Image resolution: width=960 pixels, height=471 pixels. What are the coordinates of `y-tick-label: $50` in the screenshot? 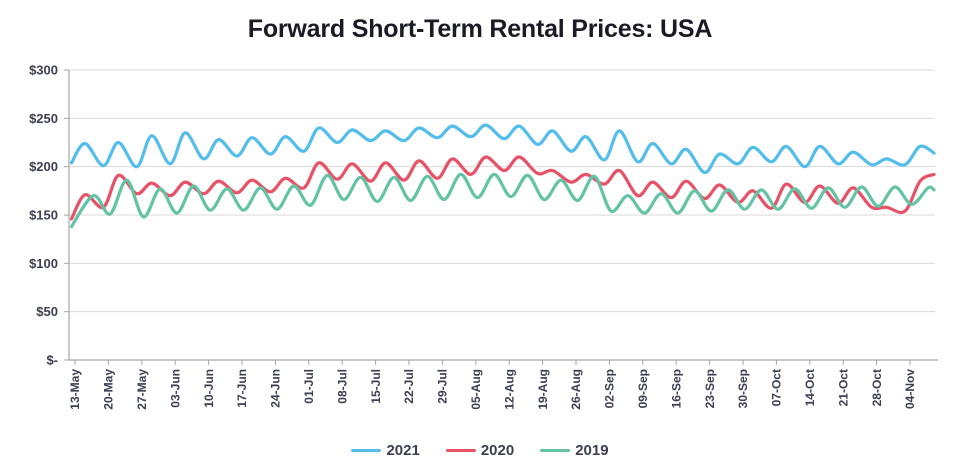 It's located at (47, 311).